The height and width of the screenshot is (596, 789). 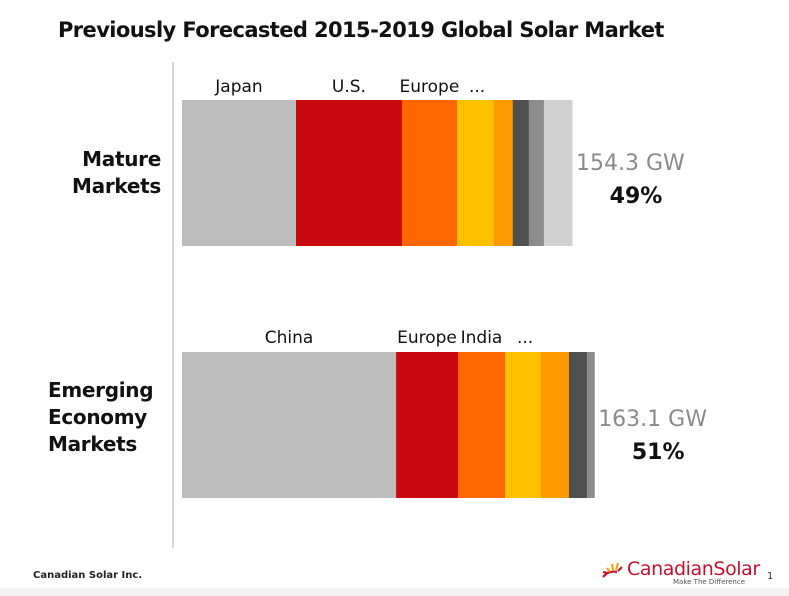 What do you see at coordinates (98, 417) in the screenshot?
I see `row-label-line: Economy` at bounding box center [98, 417].